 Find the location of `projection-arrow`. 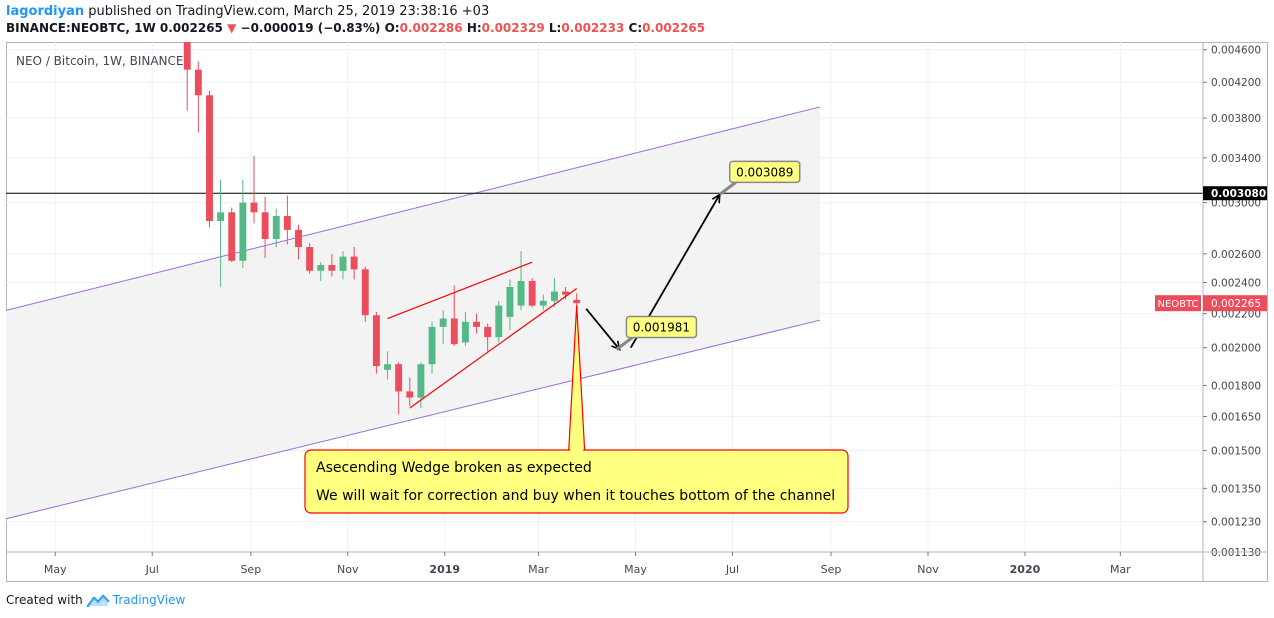

projection-arrow is located at coordinates (602, 329).